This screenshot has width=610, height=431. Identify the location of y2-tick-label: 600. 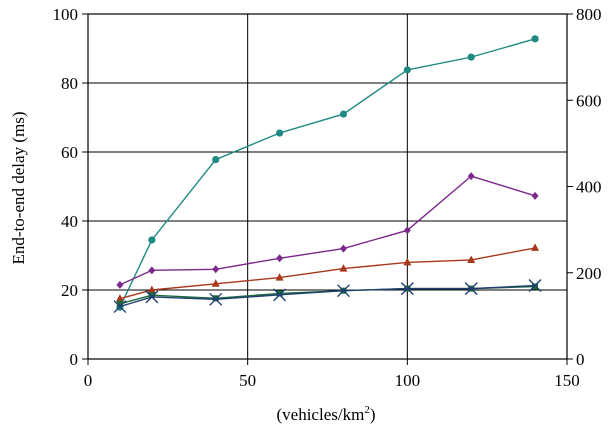
(589, 100).